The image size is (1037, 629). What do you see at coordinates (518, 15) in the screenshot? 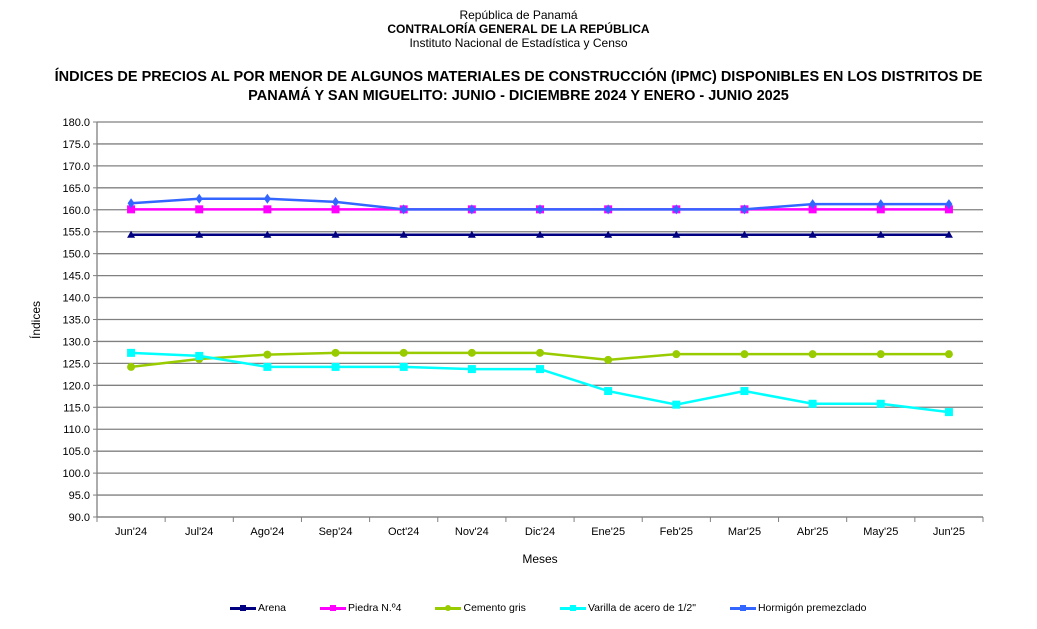
I see `header-country: República de Panamá` at bounding box center [518, 15].